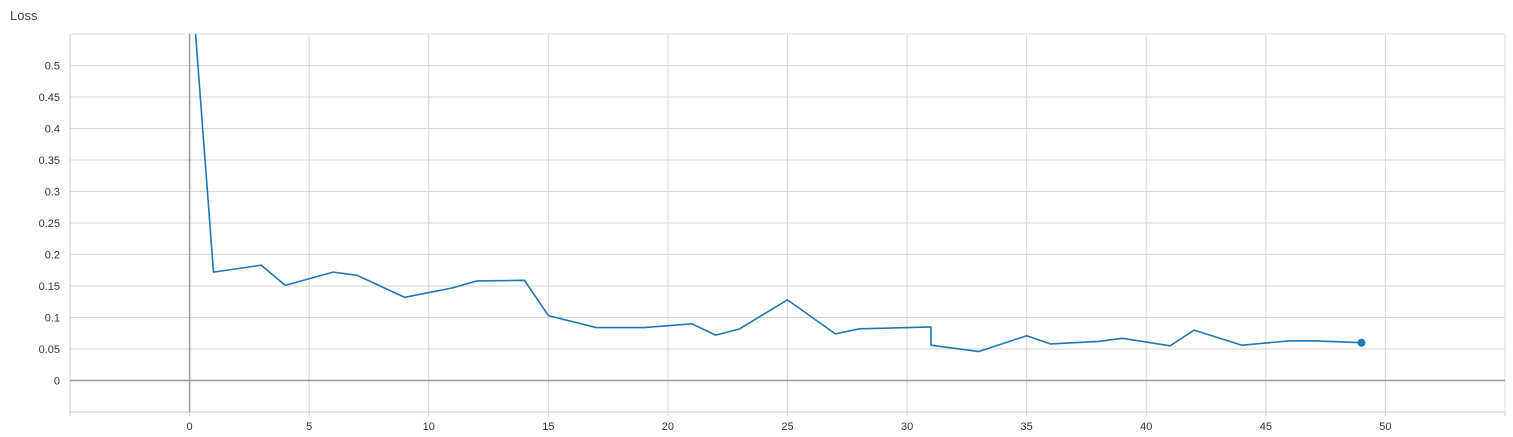 Image resolution: width=1513 pixels, height=437 pixels. I want to click on x-tick-label: 15, so click(548, 427).